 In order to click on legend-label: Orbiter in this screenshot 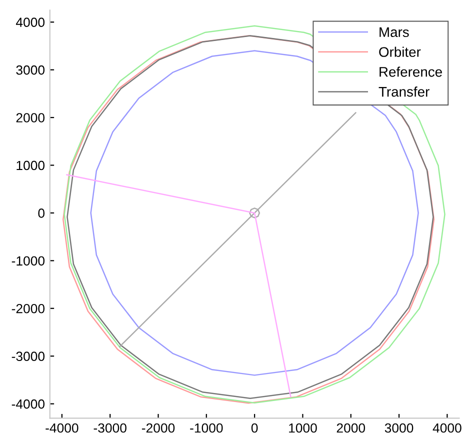, I will do `click(400, 51)`.